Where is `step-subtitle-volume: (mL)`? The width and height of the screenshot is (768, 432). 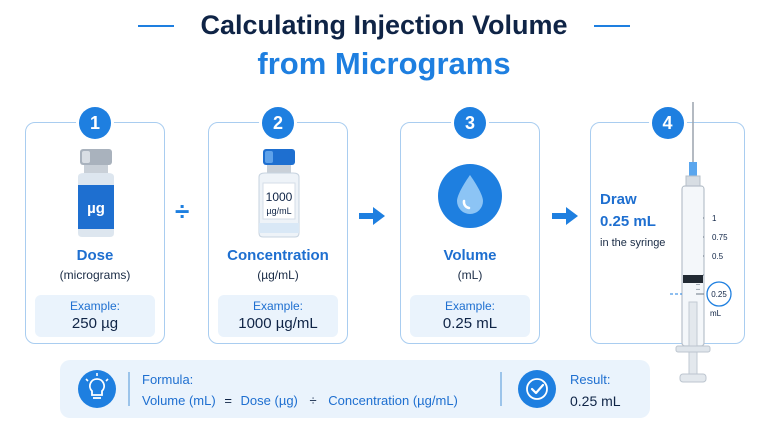 step-subtitle-volume: (mL) is located at coordinates (470, 275).